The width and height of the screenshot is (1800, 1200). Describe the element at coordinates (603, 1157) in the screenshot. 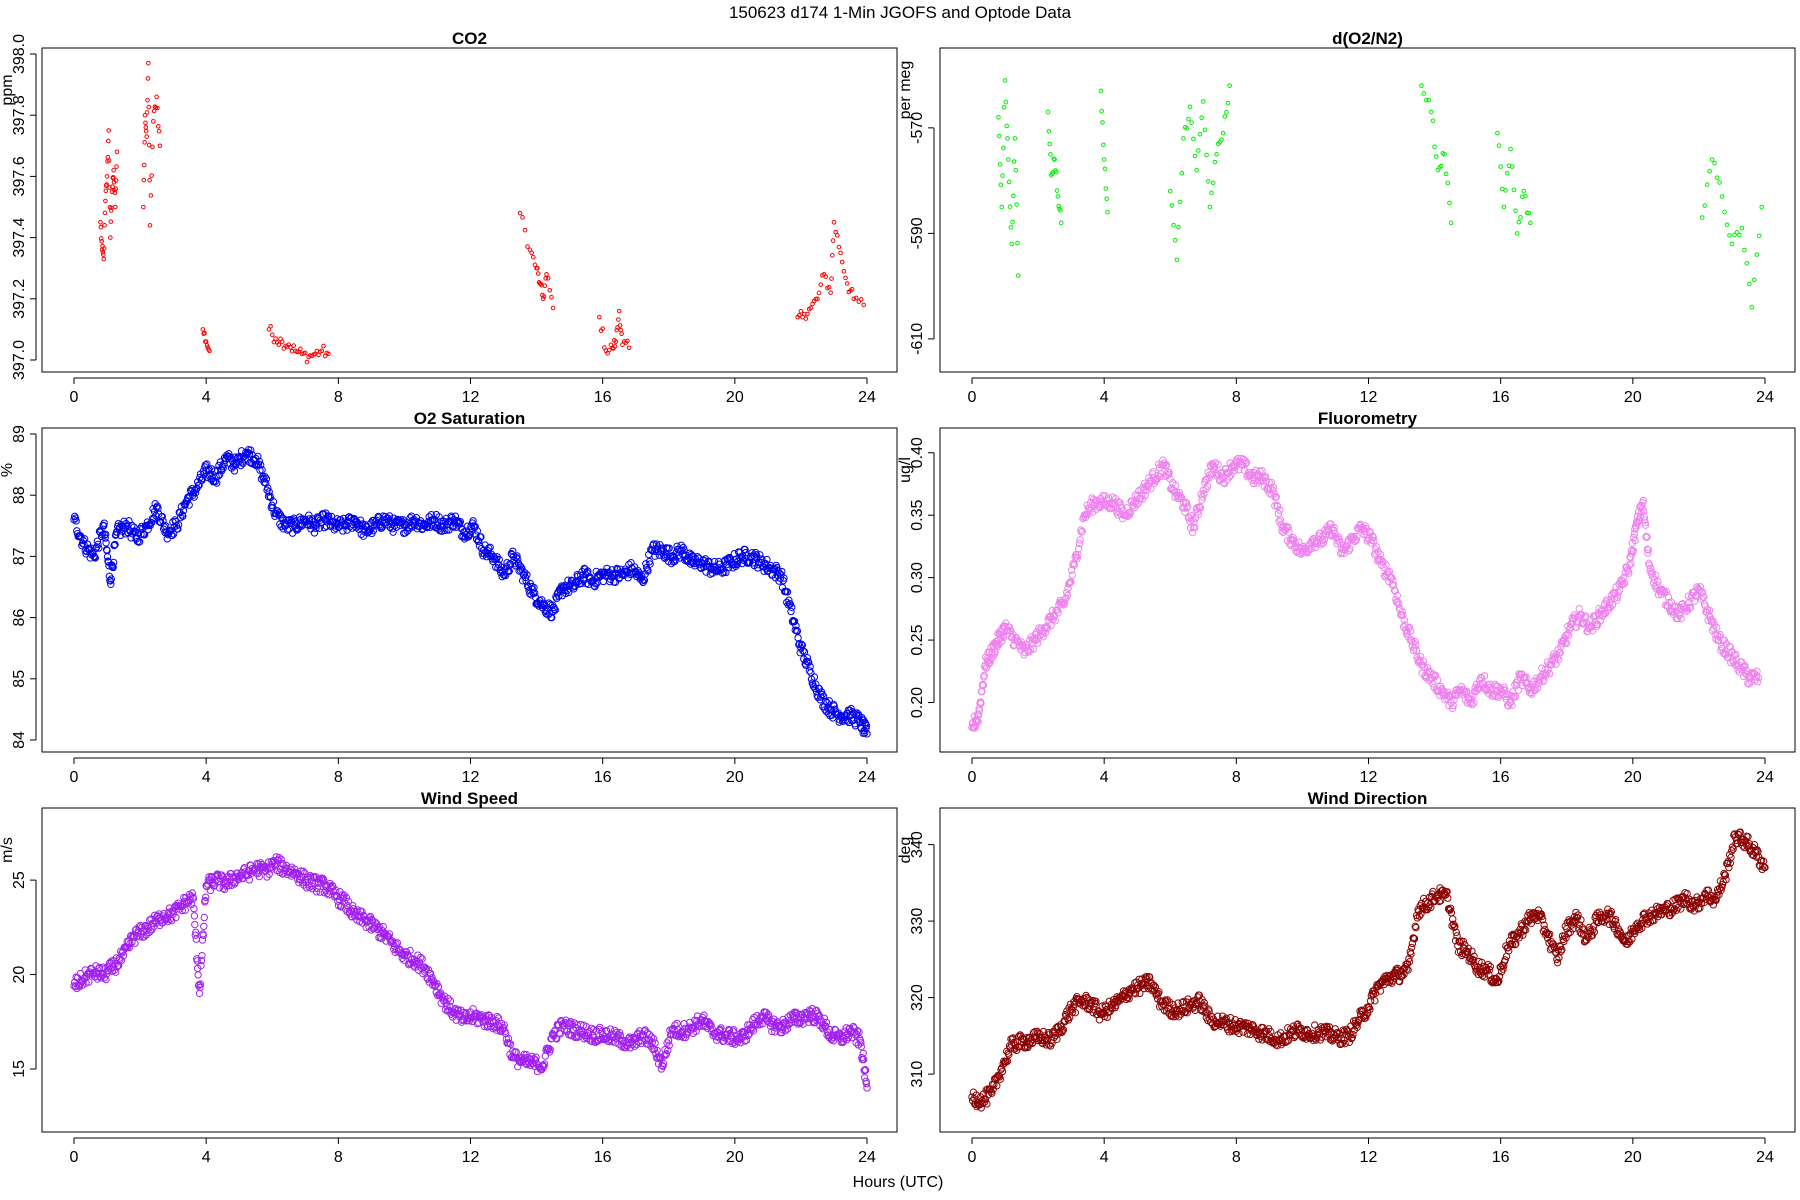

I see `x-tick-label: 16` at that location.